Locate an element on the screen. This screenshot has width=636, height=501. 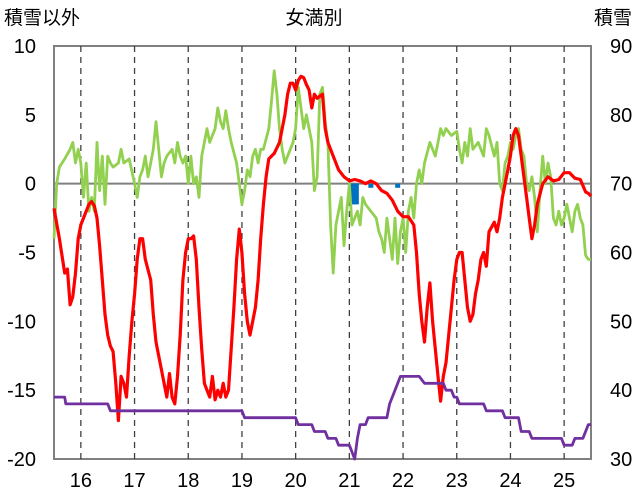
left-tick-label: 5 is located at coordinates (30, 116).